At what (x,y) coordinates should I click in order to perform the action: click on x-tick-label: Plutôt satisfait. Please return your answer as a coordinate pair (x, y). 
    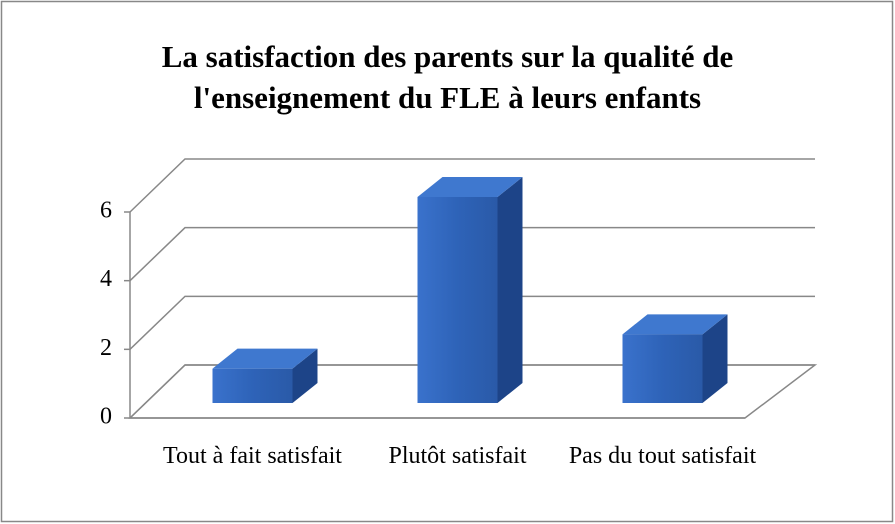
    Looking at the image, I should click on (457, 456).